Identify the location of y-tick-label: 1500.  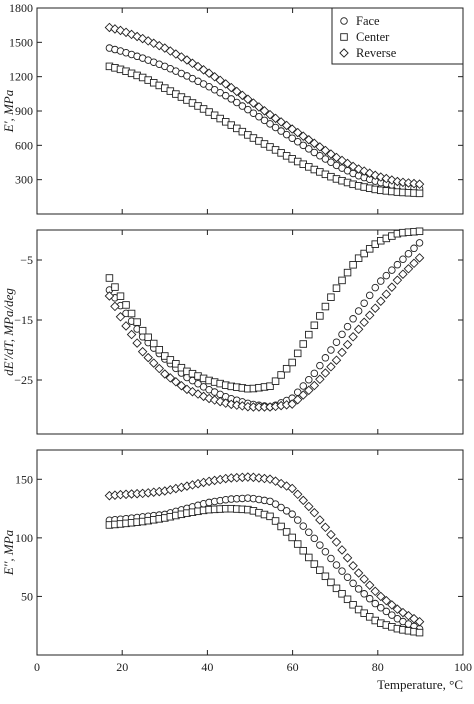
(21, 42).